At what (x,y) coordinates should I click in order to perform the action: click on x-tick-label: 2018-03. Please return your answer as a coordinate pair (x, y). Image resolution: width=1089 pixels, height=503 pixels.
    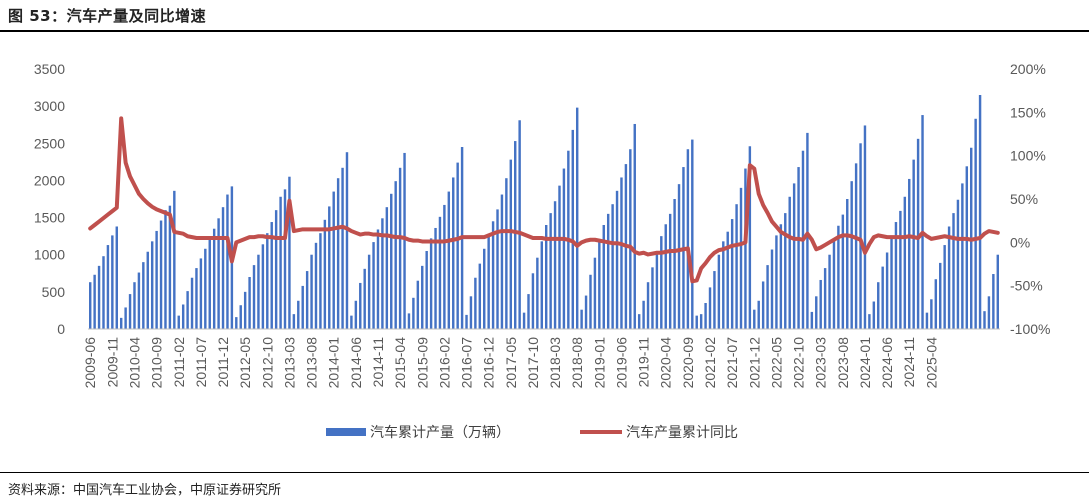
    Looking at the image, I should click on (555, 363).